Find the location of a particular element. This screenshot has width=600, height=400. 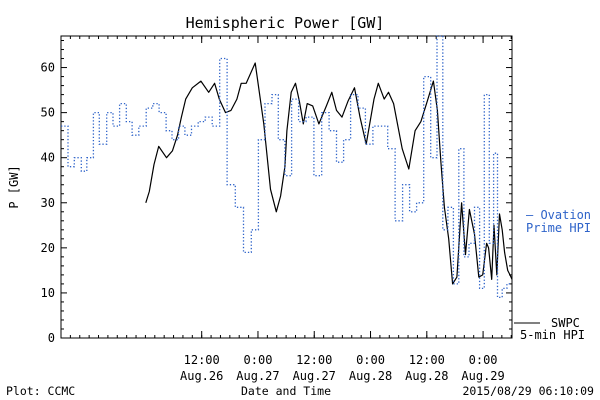

legend-swpc-label-1: SWPC is located at coordinates (565, 323).